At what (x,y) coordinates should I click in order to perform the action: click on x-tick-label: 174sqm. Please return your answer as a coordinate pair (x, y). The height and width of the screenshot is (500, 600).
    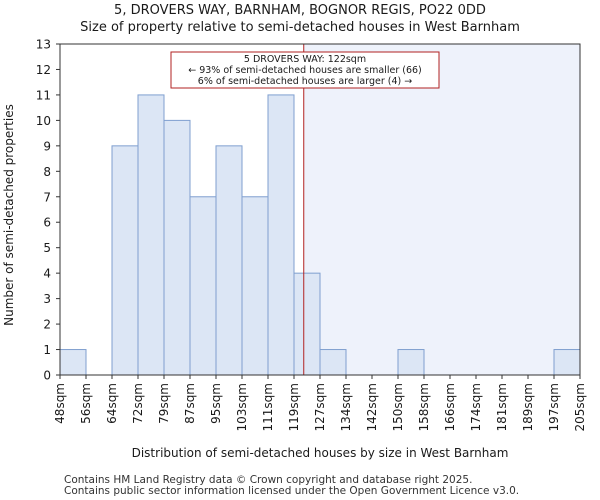
    Looking at the image, I should click on (476, 407).